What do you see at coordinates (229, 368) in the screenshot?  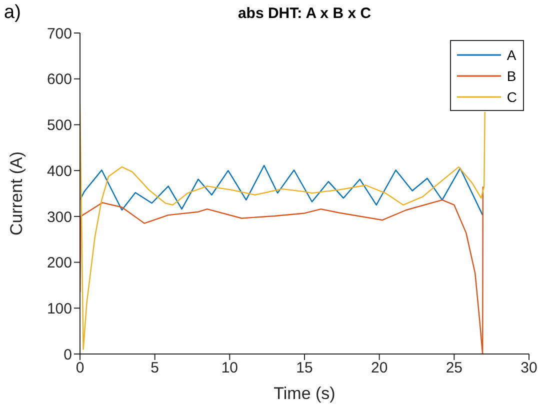 I see `x-tick-label: 10` at bounding box center [229, 368].